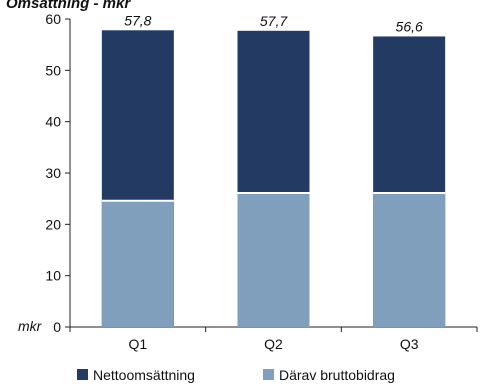 Image resolution: width=486 pixels, height=390 pixels. What do you see at coordinates (57, 327) in the screenshot?
I see `y-tick-label: 0` at bounding box center [57, 327].